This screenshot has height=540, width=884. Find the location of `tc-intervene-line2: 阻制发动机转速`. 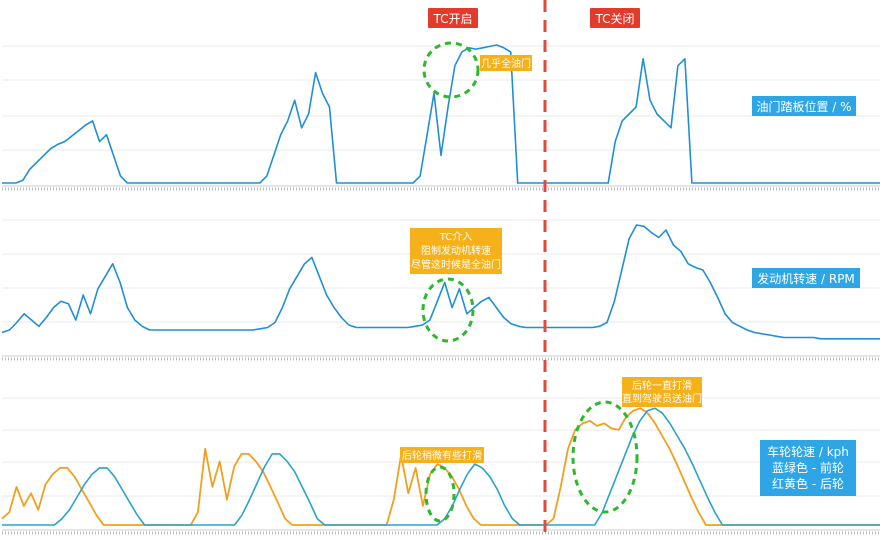

tc-intervene-line2: 阻制发动机转速 is located at coordinates (456, 250).